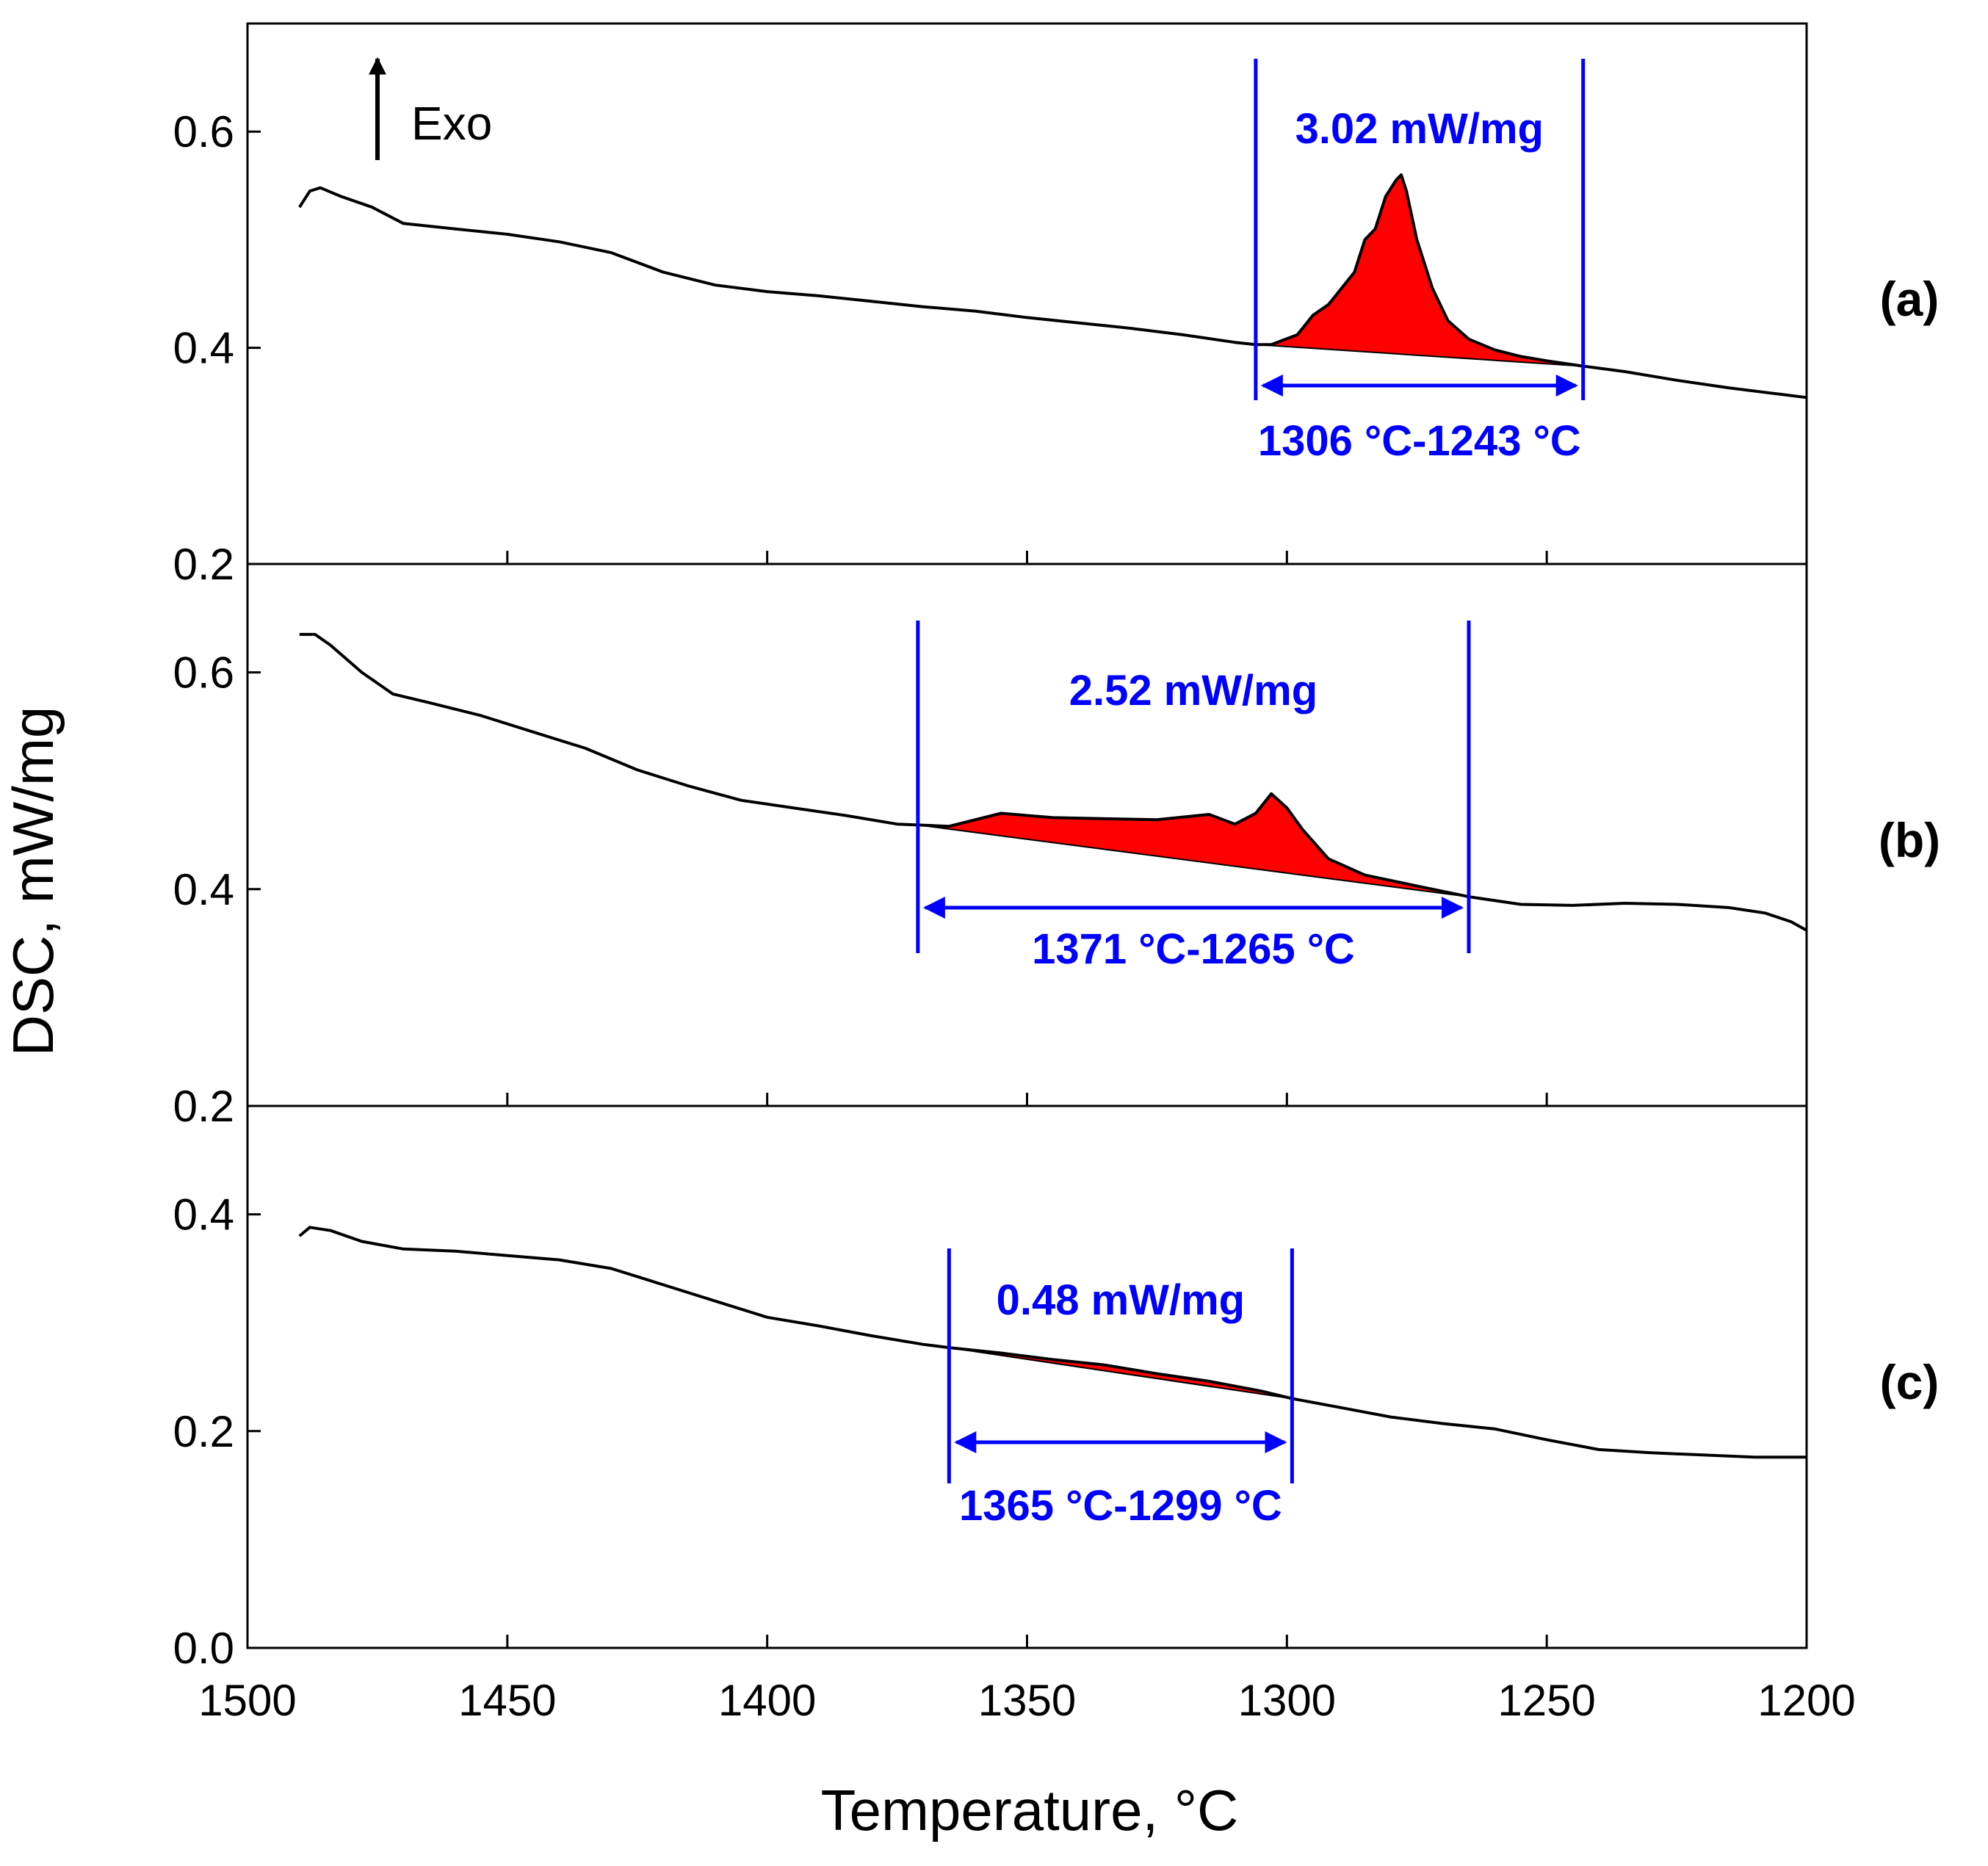 The width and height of the screenshot is (1988, 1866). What do you see at coordinates (451, 124) in the screenshot?
I see `exo-label: Exo` at bounding box center [451, 124].